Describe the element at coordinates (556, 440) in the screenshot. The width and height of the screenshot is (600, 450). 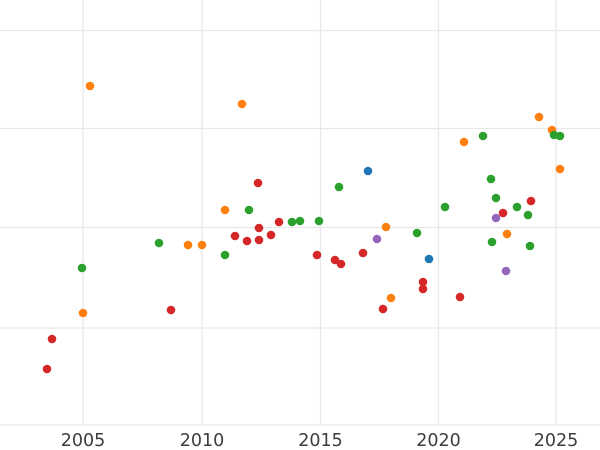
I see `x-tick-label-2025: 2025` at that location.